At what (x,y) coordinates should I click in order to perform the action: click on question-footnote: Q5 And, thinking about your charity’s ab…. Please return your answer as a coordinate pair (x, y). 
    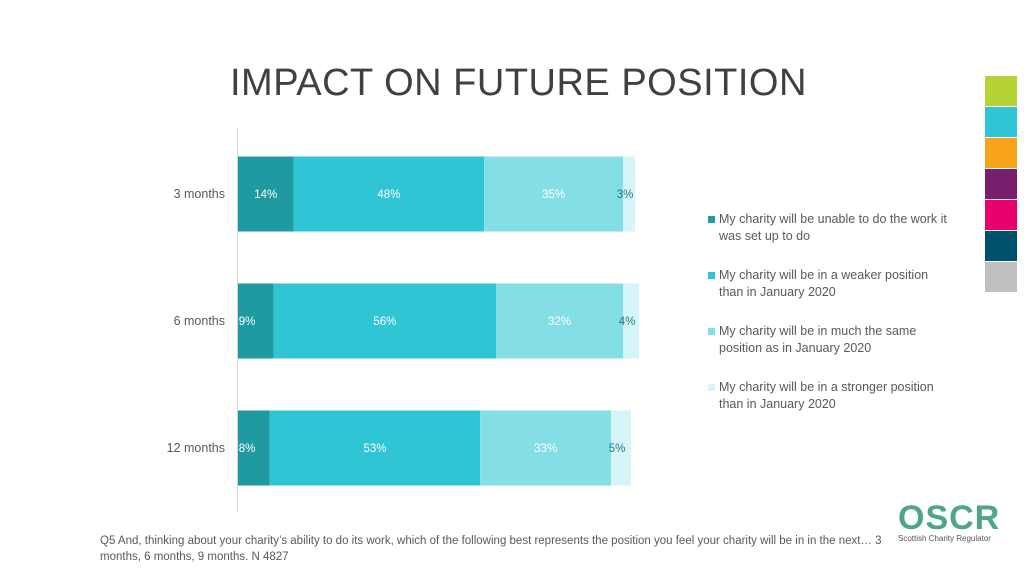
    Looking at the image, I should click on (491, 549).